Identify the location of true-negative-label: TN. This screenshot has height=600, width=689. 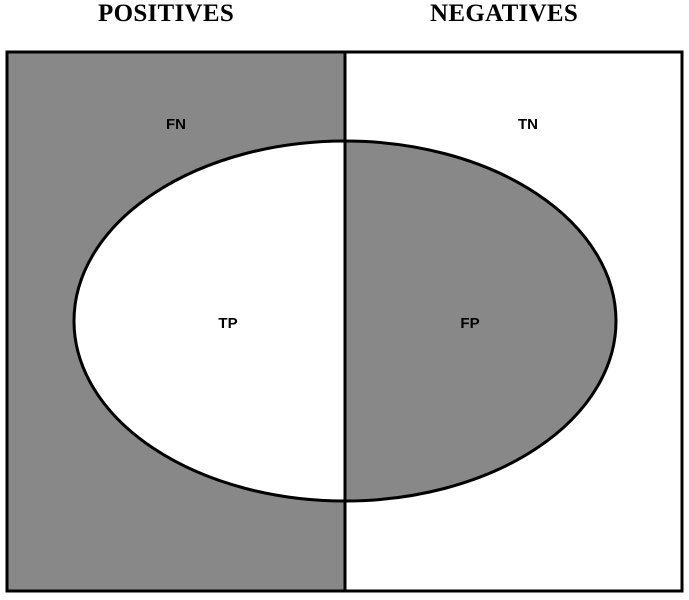
(528, 124).